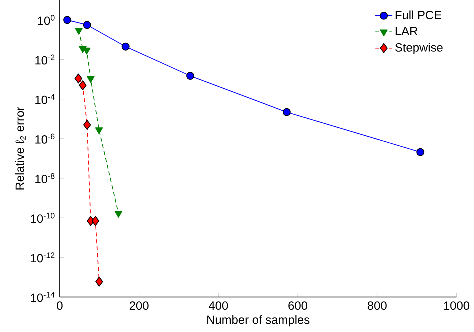  I want to click on x-tick-label: 1000, so click(457, 306).